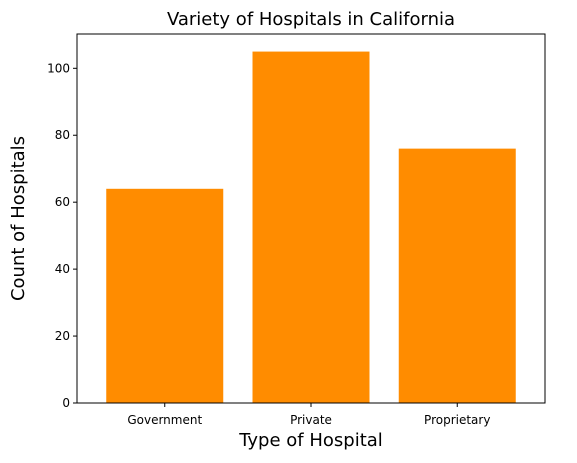 This screenshot has width=577, height=463. Describe the element at coordinates (62, 202) in the screenshot. I see `y-tick-label: 60` at that location.